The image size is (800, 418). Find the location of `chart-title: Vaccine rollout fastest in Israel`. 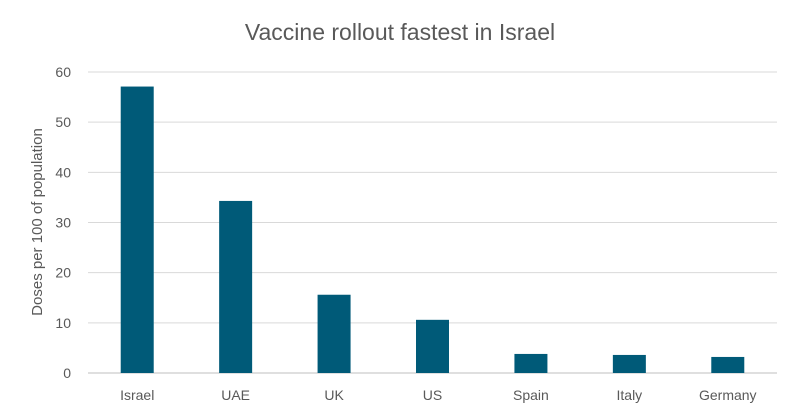

chart-title: Vaccine rollout fastest in Israel is located at coordinates (400, 32).